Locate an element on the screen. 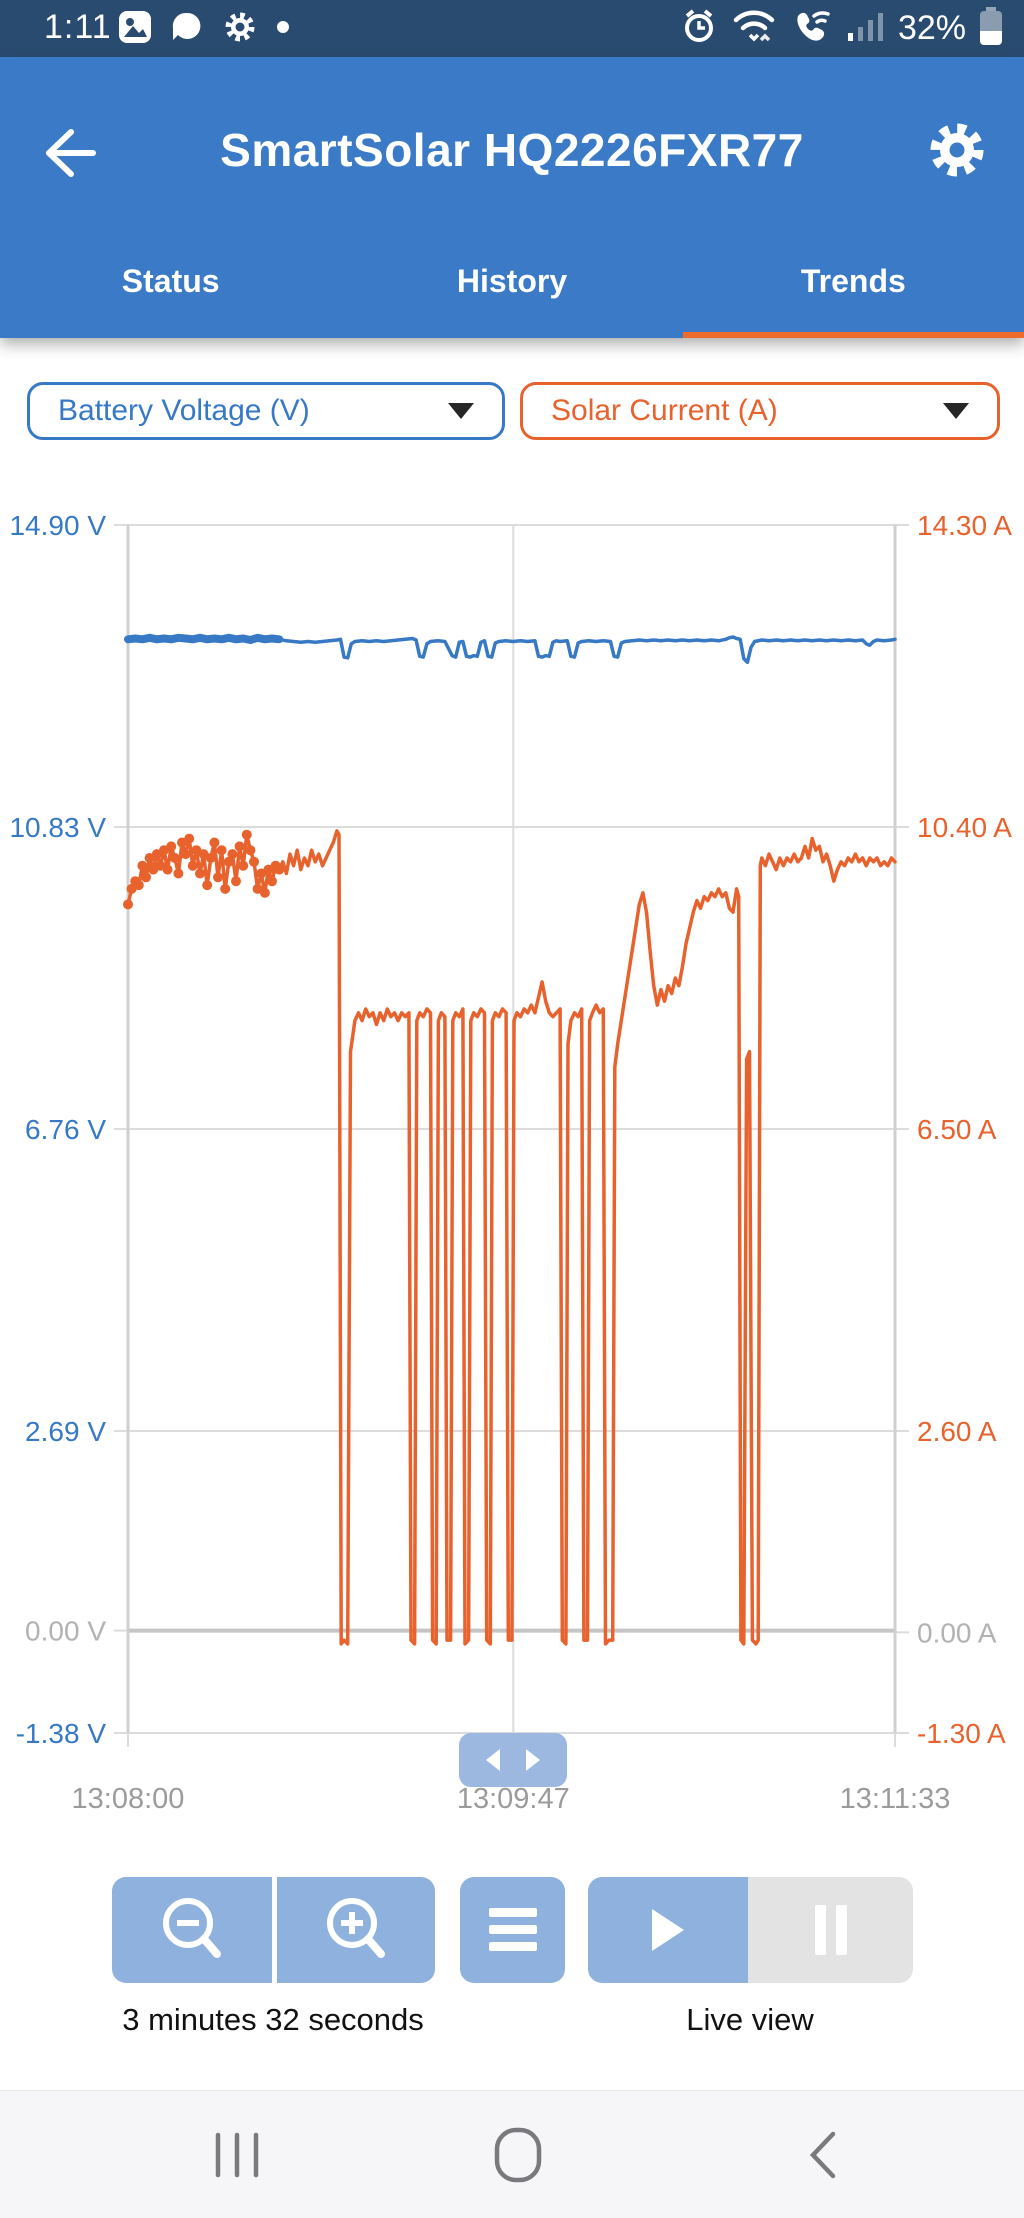  left-series-dropdown-label: Battery Voltage (V) is located at coordinates (184, 410).